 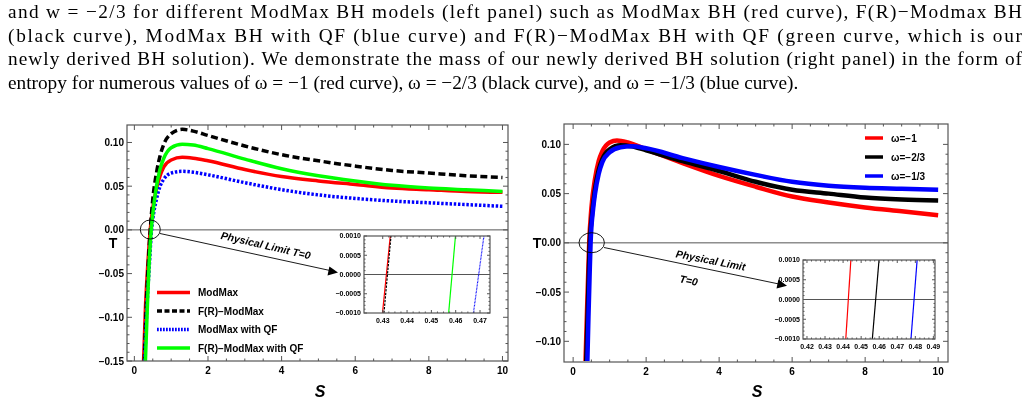 I want to click on text: entropy for numerous values of ω = −1 (red curve), ω = −2/3 (black curve), and ω = −1/3 (blue curve)., so click(x=403, y=82).